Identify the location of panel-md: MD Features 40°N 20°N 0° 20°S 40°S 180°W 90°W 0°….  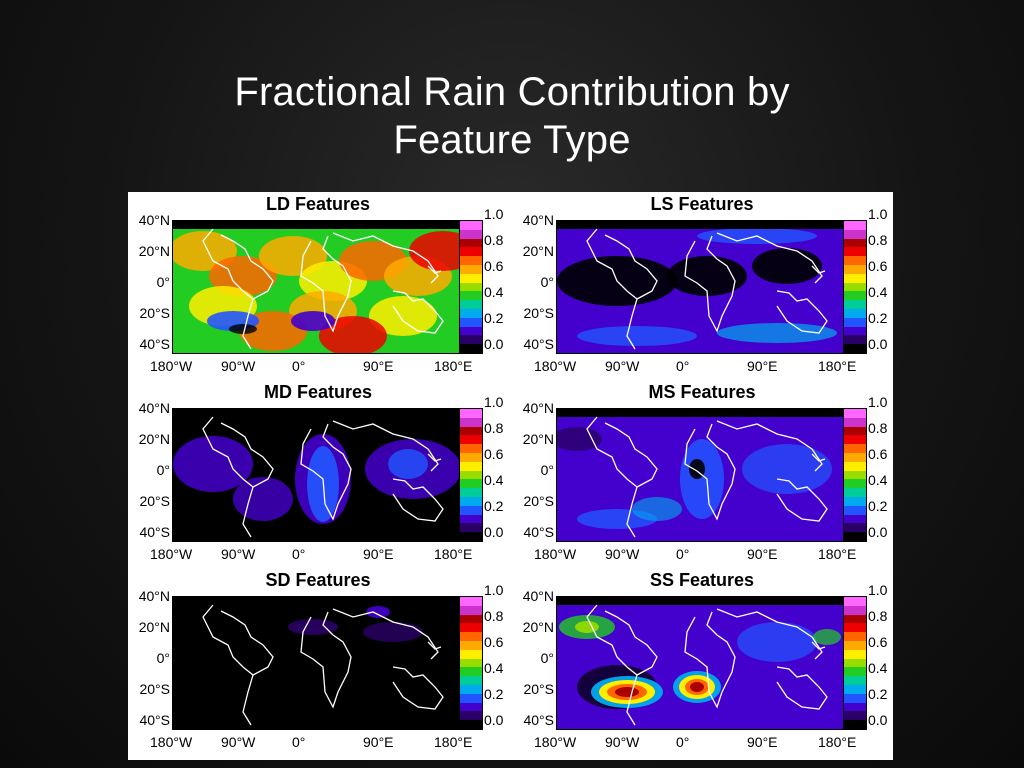
(318, 474).